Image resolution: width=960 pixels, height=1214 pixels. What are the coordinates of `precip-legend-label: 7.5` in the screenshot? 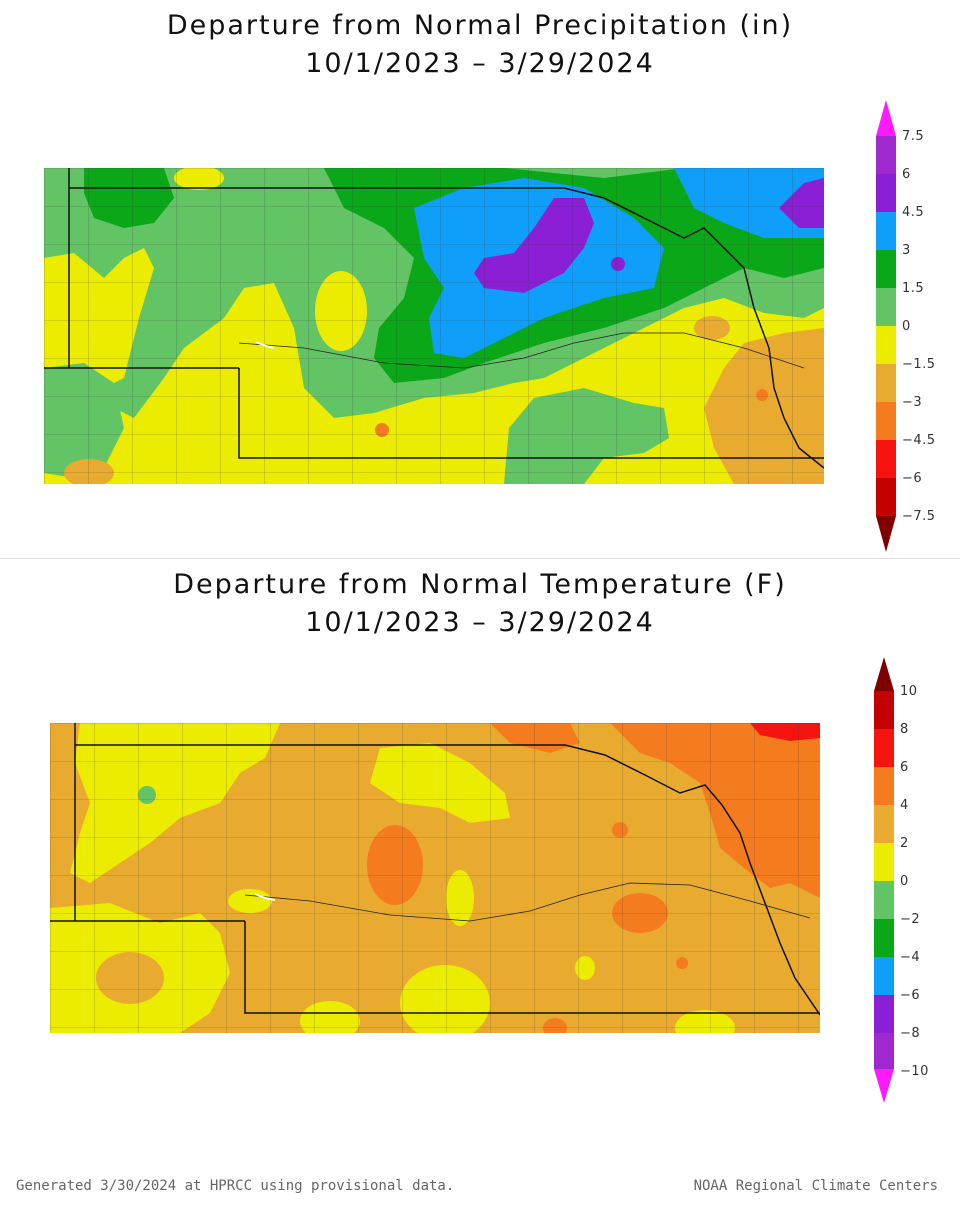 It's located at (913, 136).